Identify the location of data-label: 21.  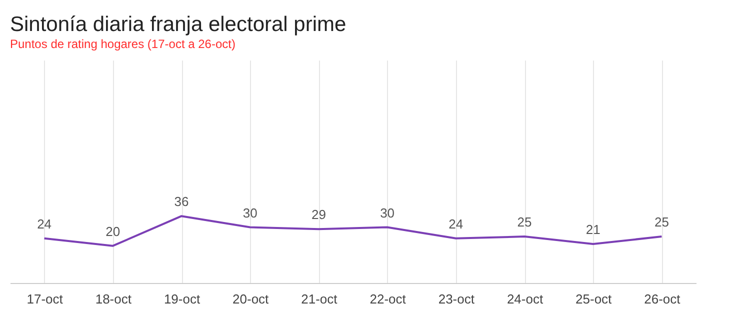
(593, 229).